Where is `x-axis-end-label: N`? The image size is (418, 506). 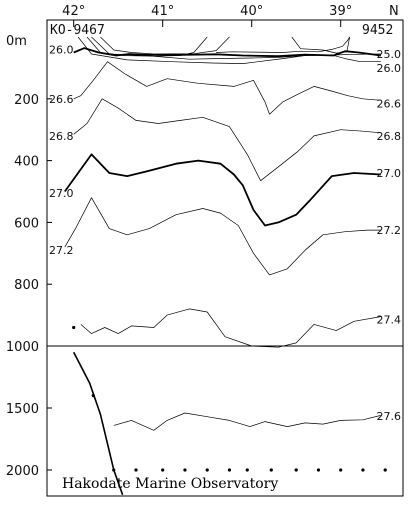 x-axis-end-label: N is located at coordinates (394, 11).